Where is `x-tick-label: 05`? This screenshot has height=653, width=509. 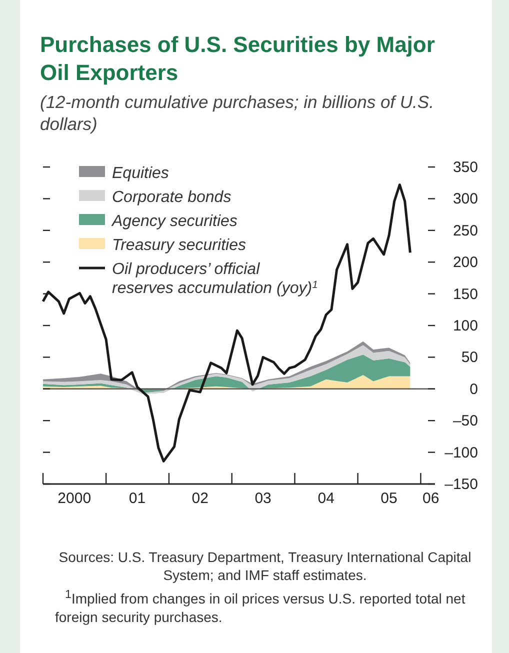 x-tick-label: 05 is located at coordinates (389, 498).